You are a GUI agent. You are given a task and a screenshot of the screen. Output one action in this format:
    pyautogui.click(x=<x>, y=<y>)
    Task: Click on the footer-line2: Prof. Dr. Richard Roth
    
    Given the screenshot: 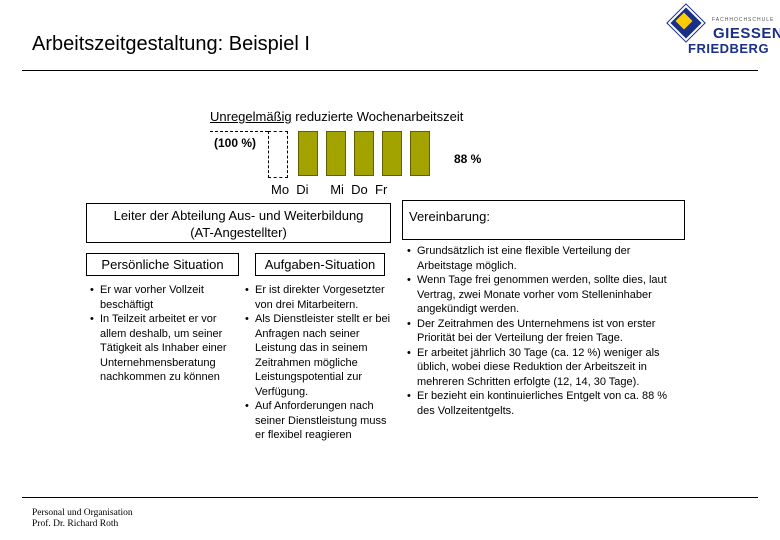 What is the action you would take?
    pyautogui.click(x=75, y=524)
    